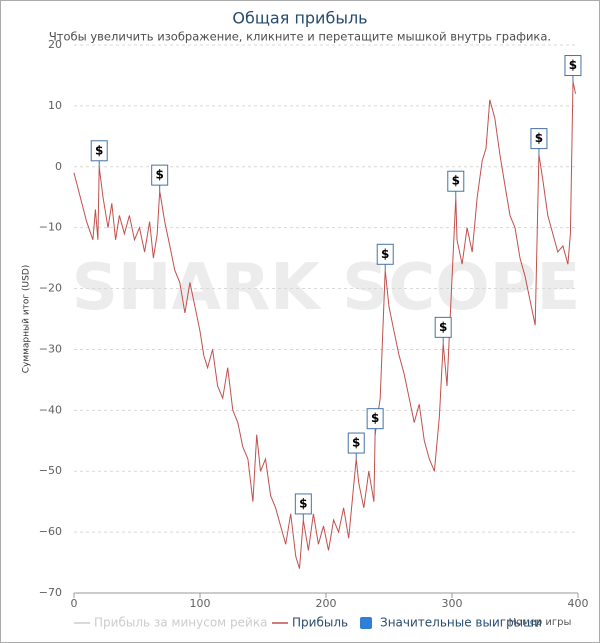 The width and height of the screenshot is (600, 643). I want to click on x-tick-label: 300, so click(452, 603).